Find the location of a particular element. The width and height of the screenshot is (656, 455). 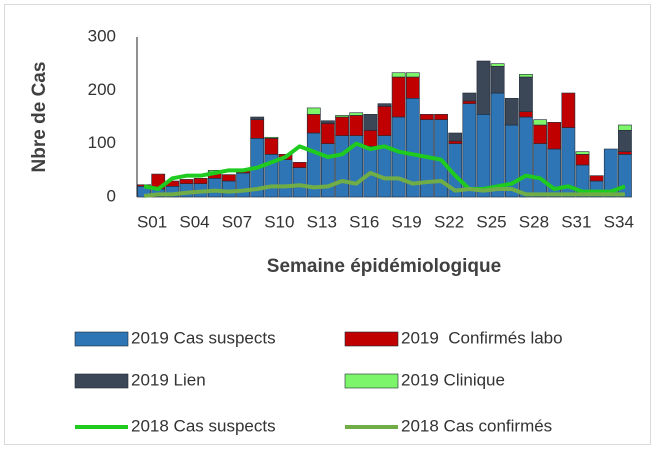

legend-label: 2019 Lien is located at coordinates (168, 379).